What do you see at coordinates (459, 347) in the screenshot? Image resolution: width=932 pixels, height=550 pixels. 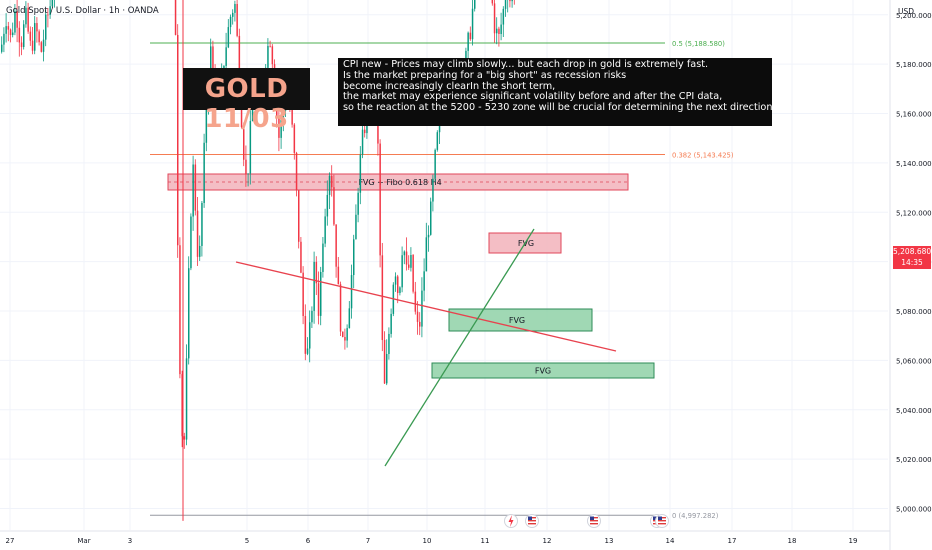 I see `support-trendline` at bounding box center [459, 347].